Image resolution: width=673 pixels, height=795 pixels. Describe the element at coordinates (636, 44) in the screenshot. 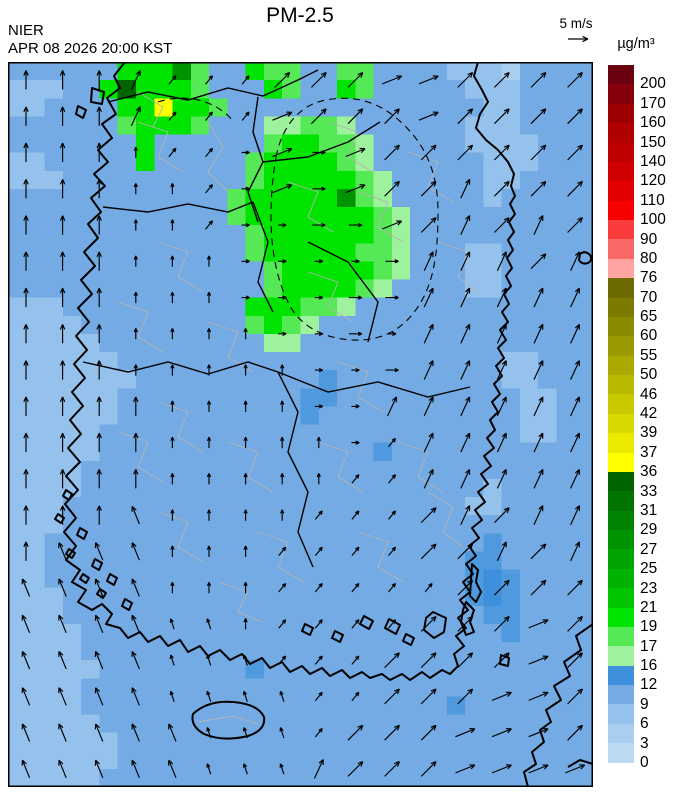

I see `unit-label: µg/m³` at that location.